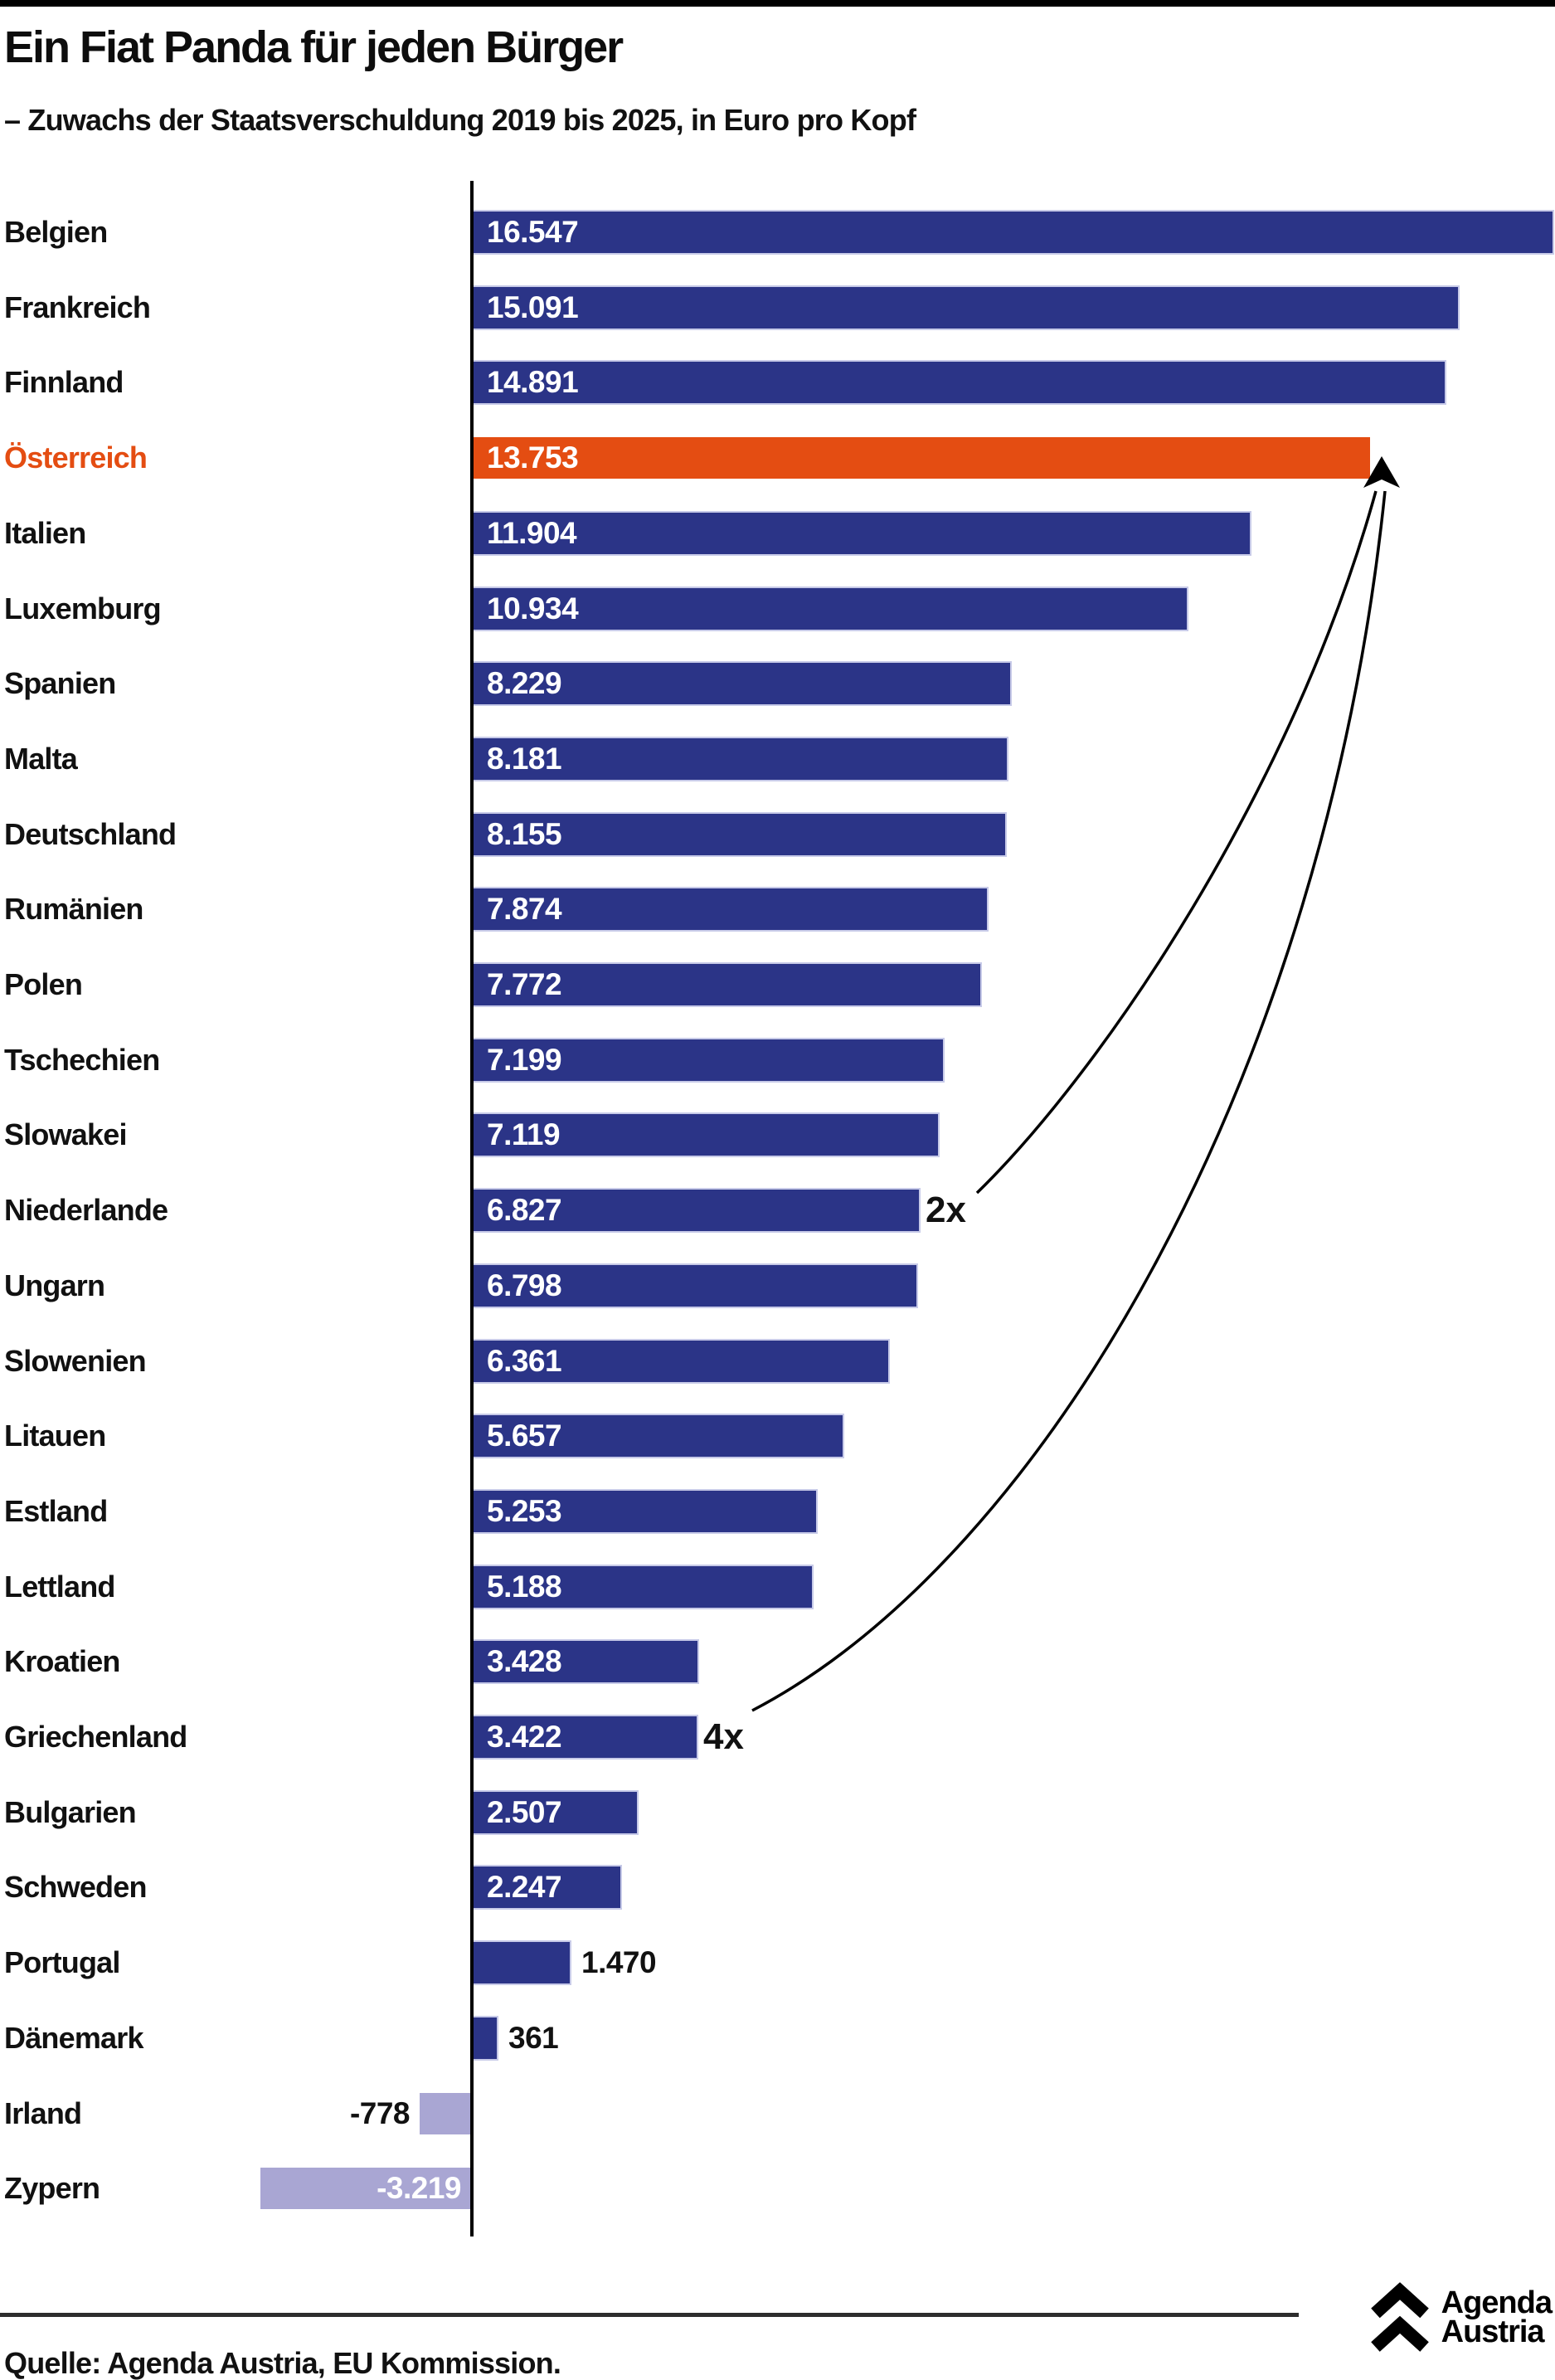 Image resolution: width=1555 pixels, height=2380 pixels. Describe the element at coordinates (524, 1811) in the screenshot. I see `value-label: 2.507` at that location.